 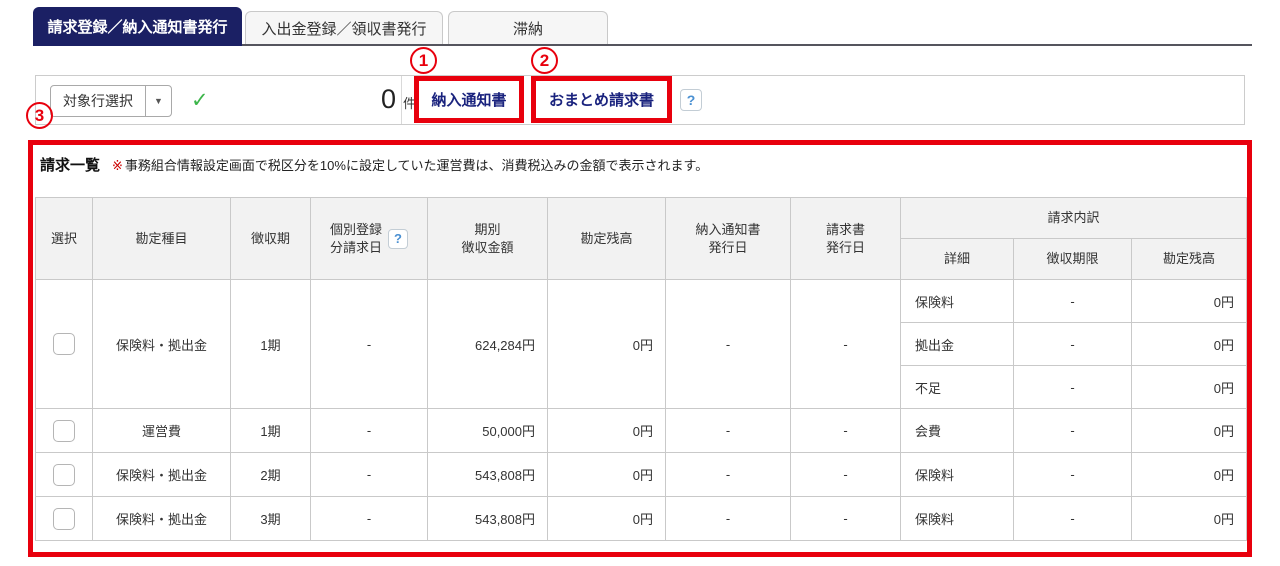 What do you see at coordinates (544, 60) in the screenshot?
I see `annotation-step-2: 2` at bounding box center [544, 60].